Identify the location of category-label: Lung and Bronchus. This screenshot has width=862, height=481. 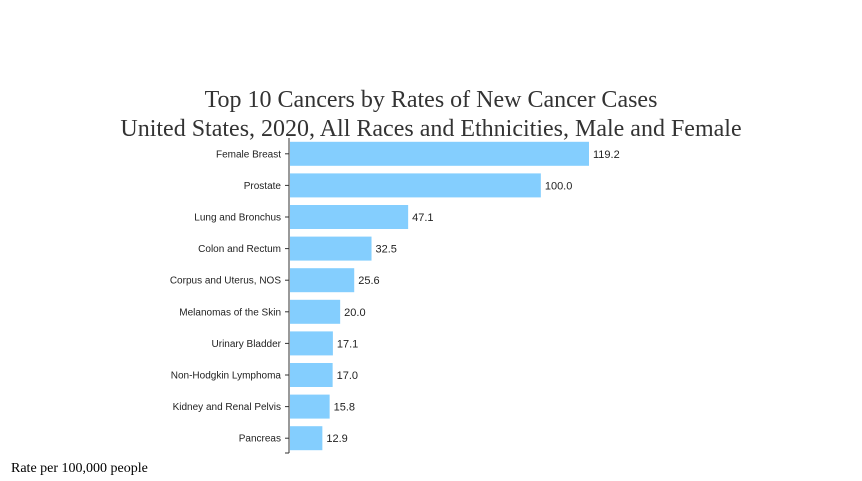
(237, 218).